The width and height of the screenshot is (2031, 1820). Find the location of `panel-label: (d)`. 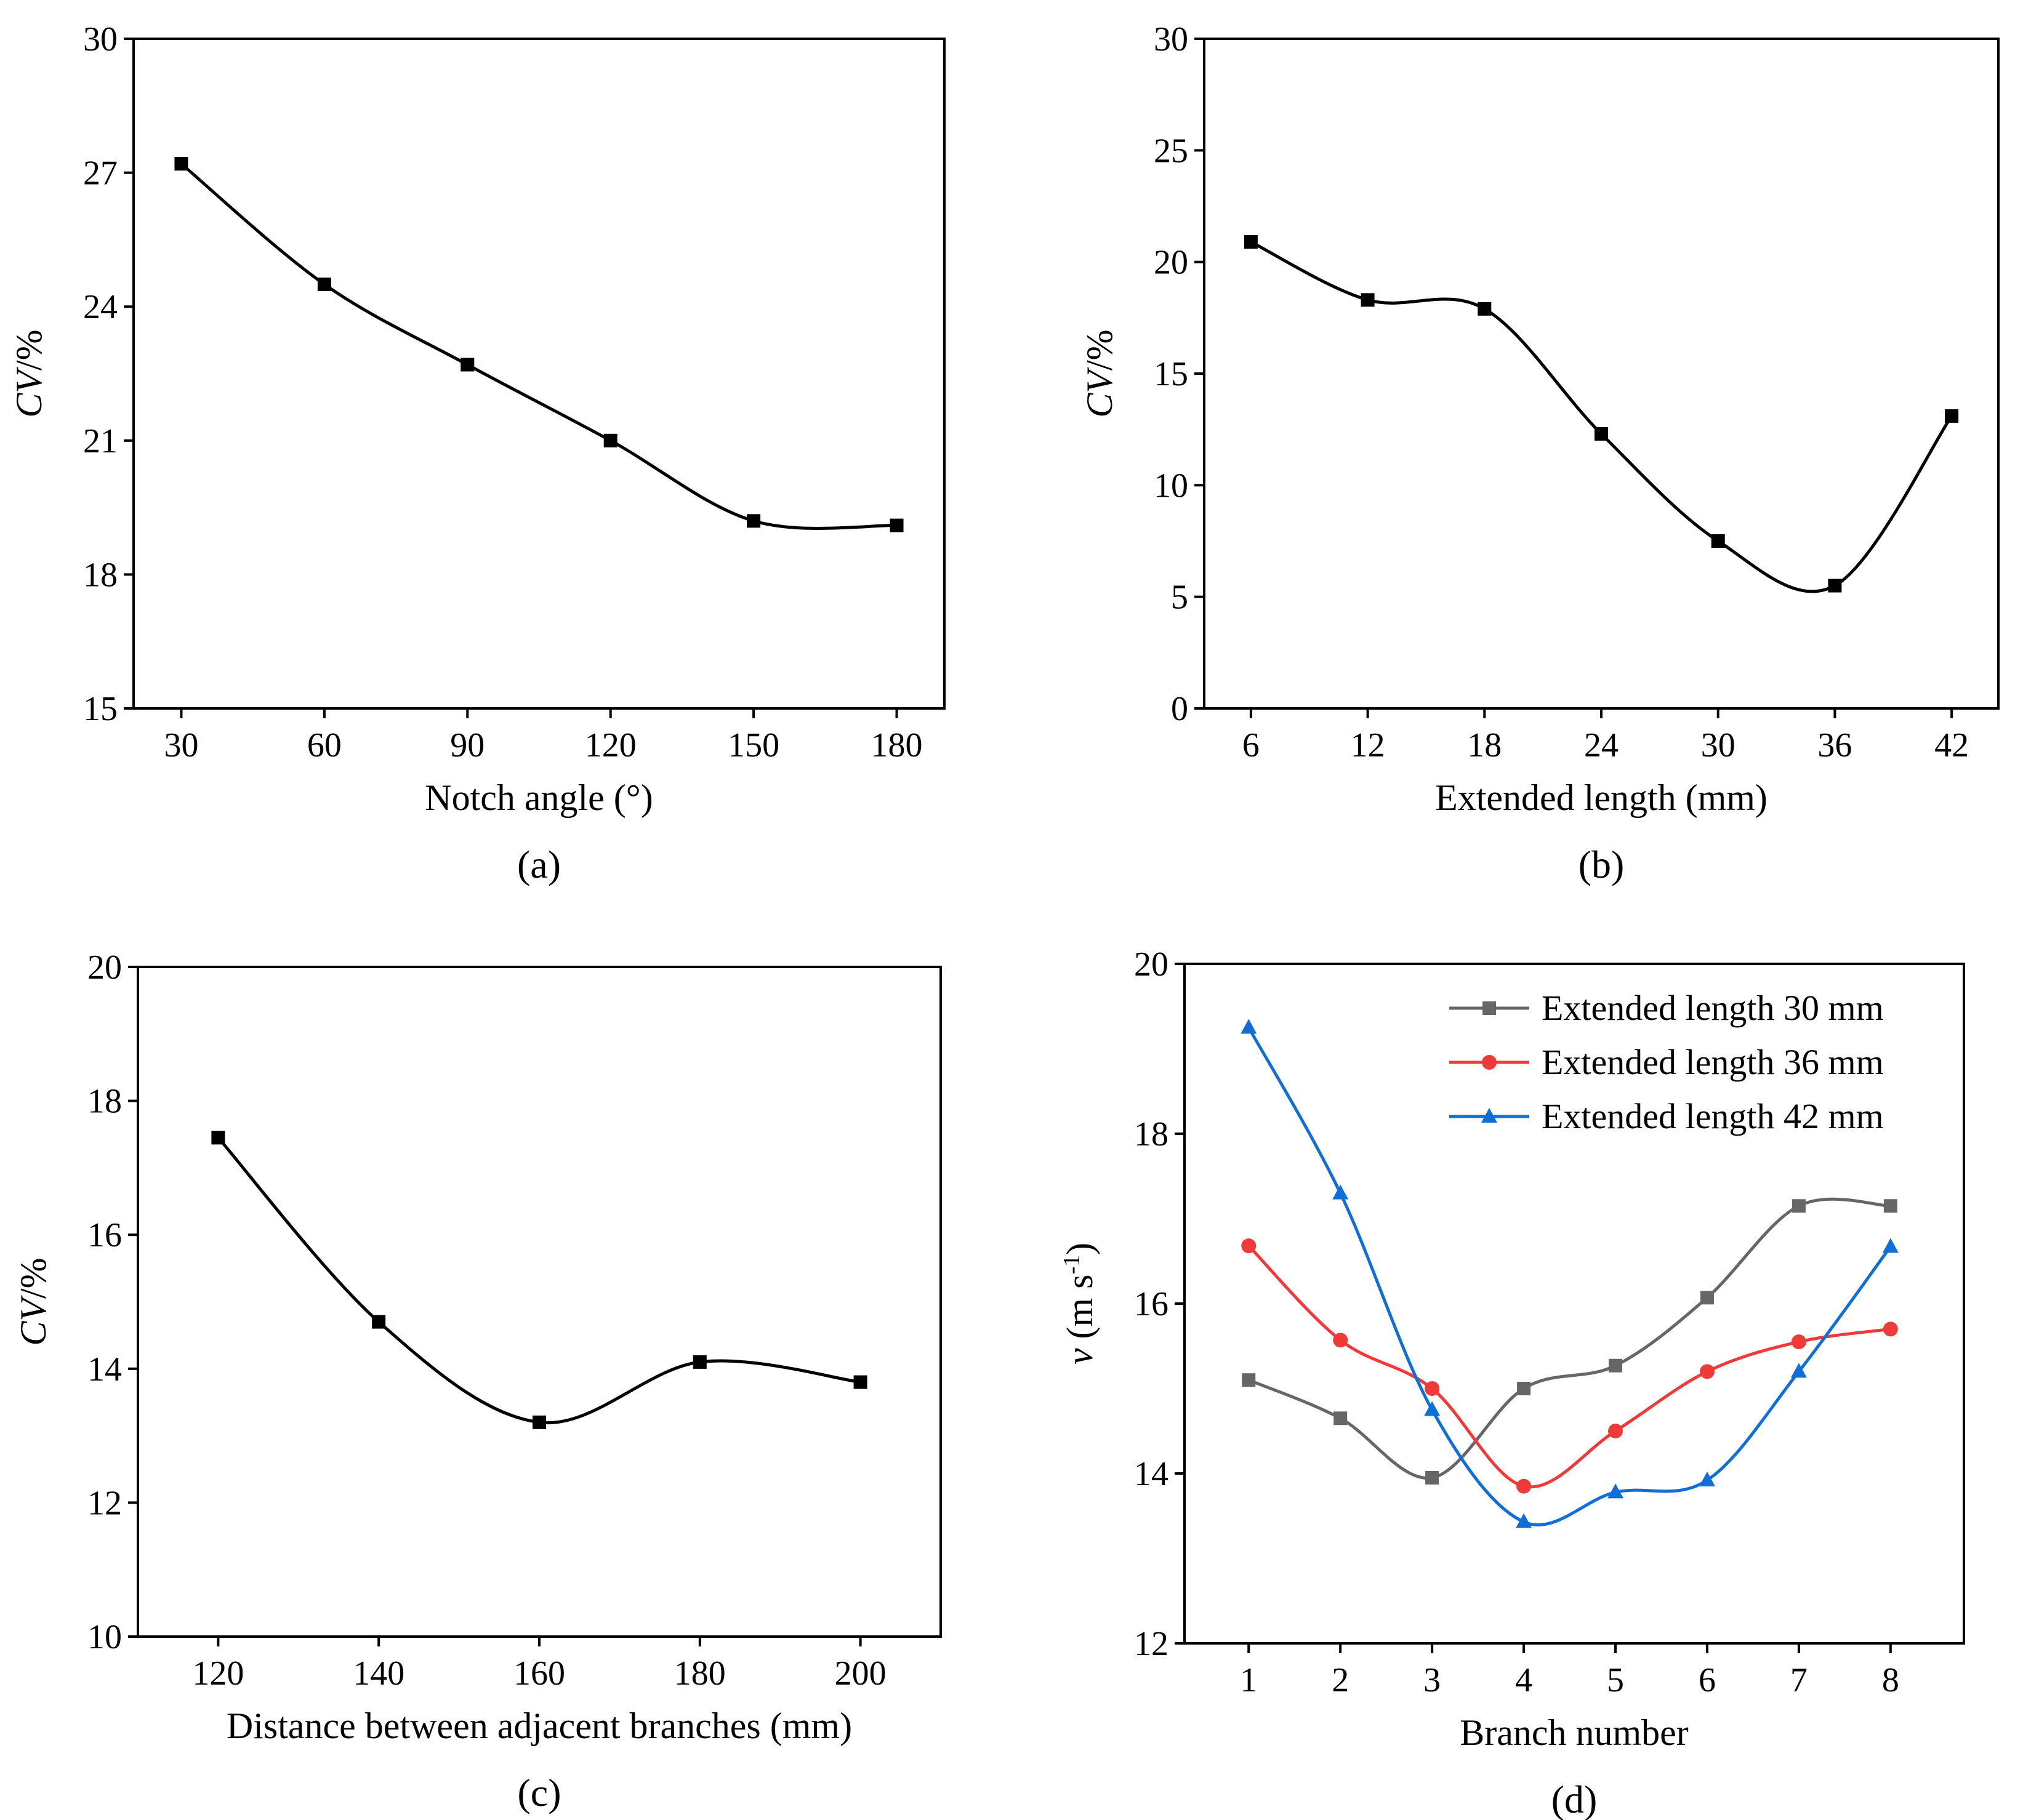

panel-label: (d) is located at coordinates (1574, 1799).